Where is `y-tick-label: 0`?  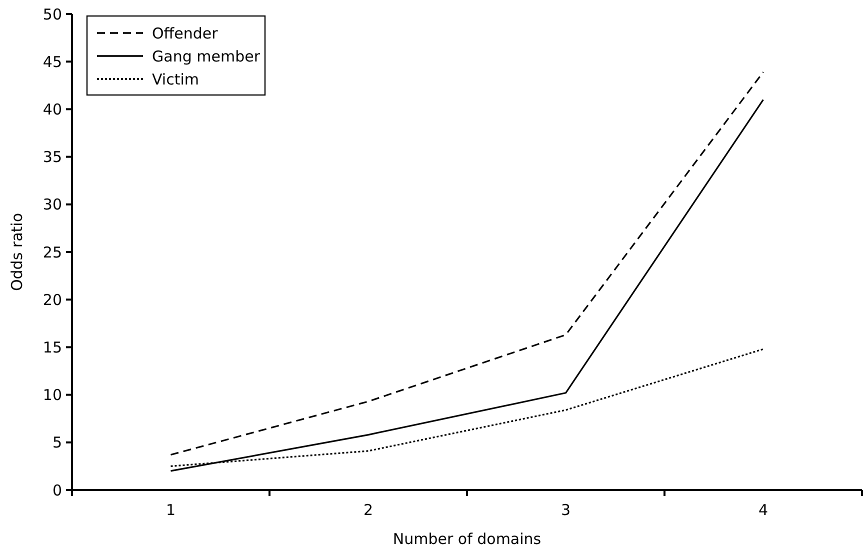
y-tick-label: 0 is located at coordinates (57, 490).